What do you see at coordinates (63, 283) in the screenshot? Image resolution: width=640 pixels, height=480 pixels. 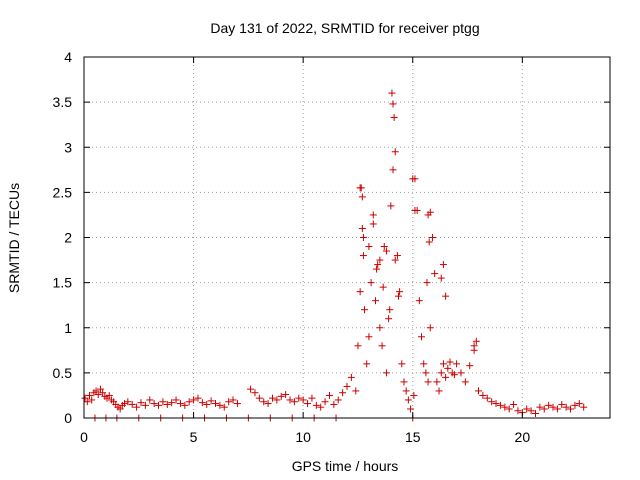 I see `y-tick-label: 1.5` at bounding box center [63, 283].